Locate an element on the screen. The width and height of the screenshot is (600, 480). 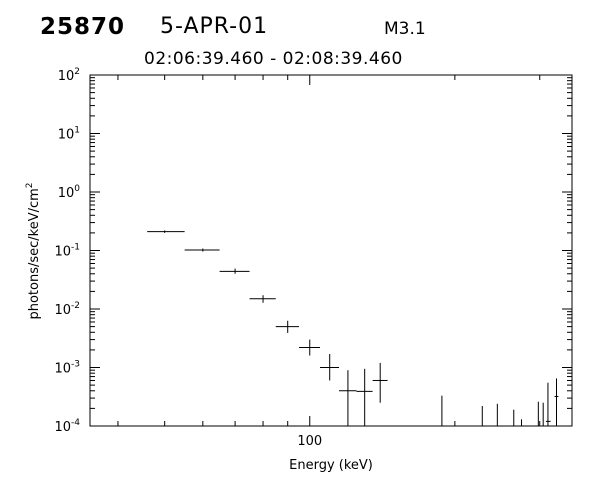
x-axis-label: Energy (keV) is located at coordinates (331, 465).